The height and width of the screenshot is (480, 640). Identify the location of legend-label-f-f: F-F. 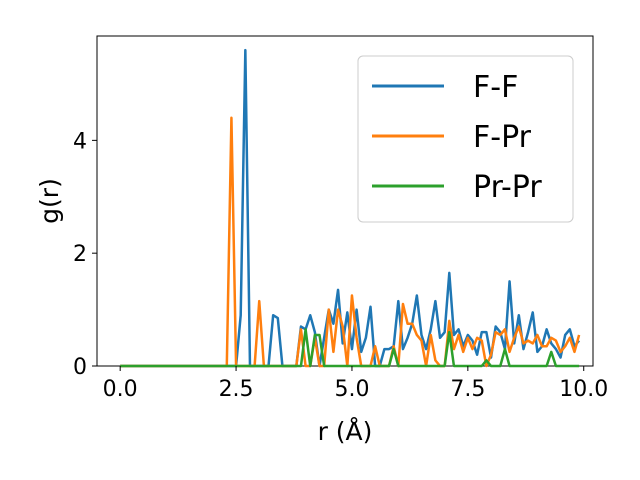
(495, 87).